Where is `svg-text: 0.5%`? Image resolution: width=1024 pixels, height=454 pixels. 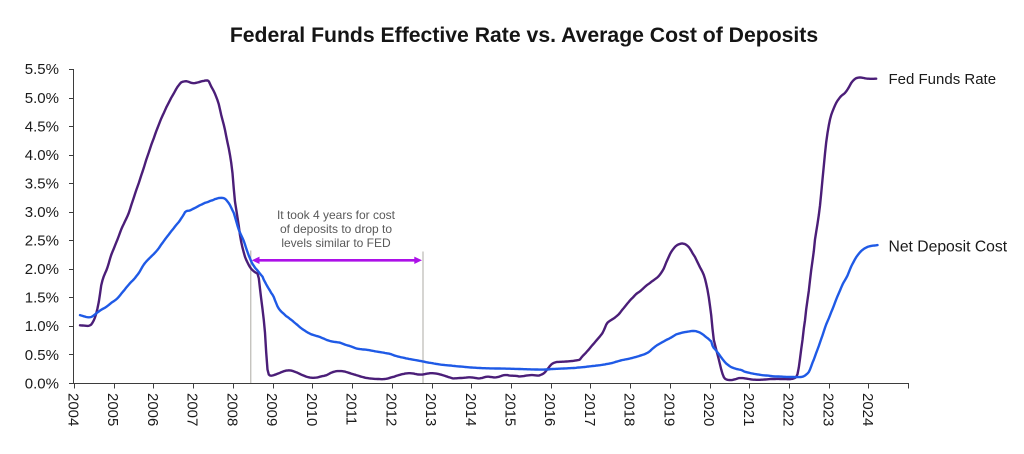
svg-text: 0.5% is located at coordinates (42, 355).